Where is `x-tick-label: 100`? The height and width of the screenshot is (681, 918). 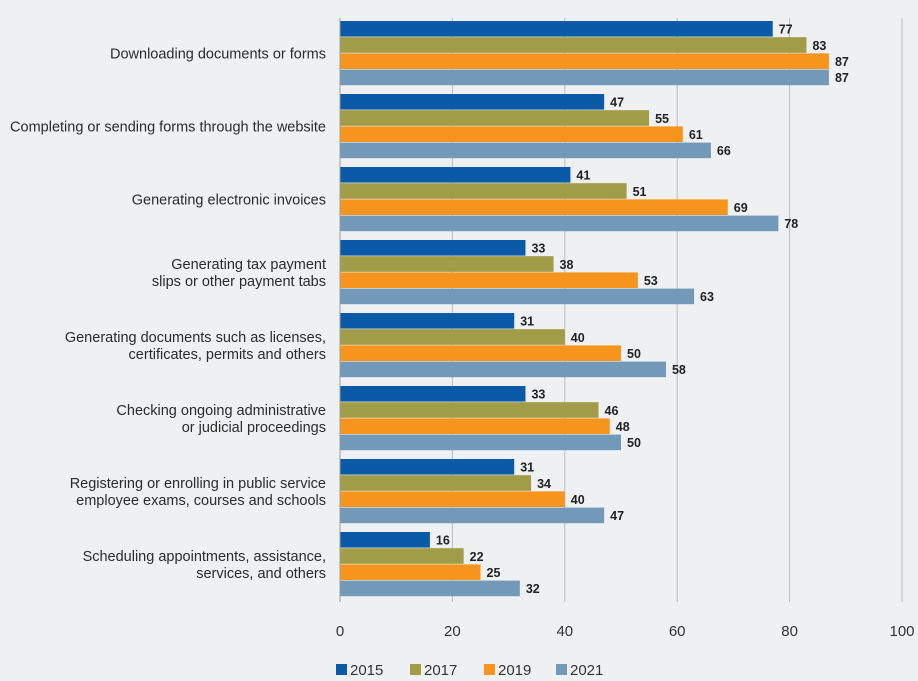
x-tick-label: 100 is located at coordinates (901, 631).